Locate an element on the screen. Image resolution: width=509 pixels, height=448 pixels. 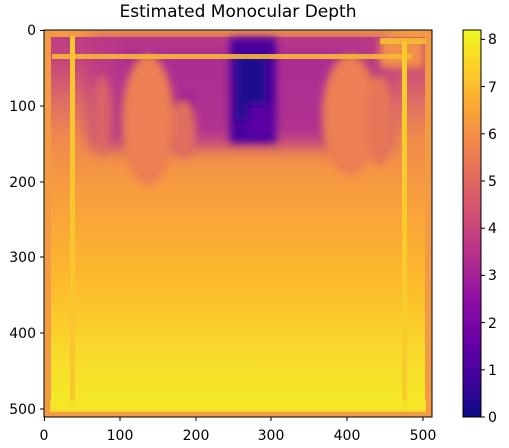
x-tick-label-500: 500 is located at coordinates (423, 436).